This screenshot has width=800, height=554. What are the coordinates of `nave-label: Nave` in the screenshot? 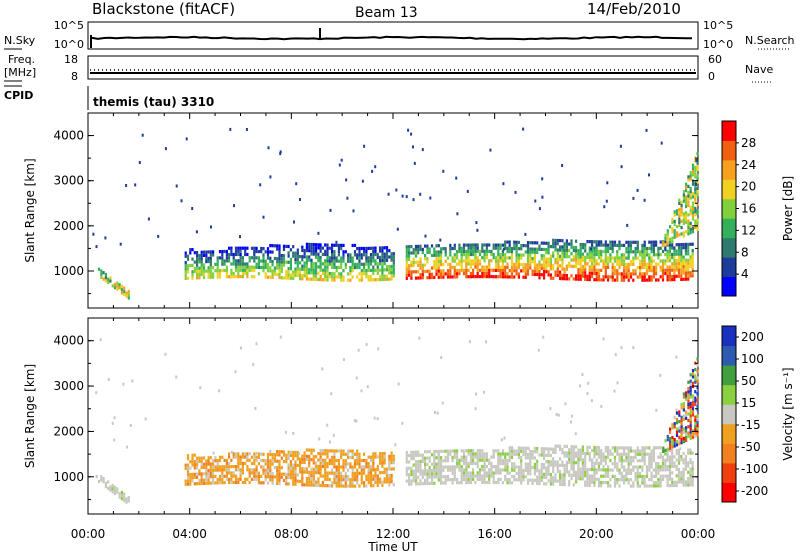 It's located at (759, 69).